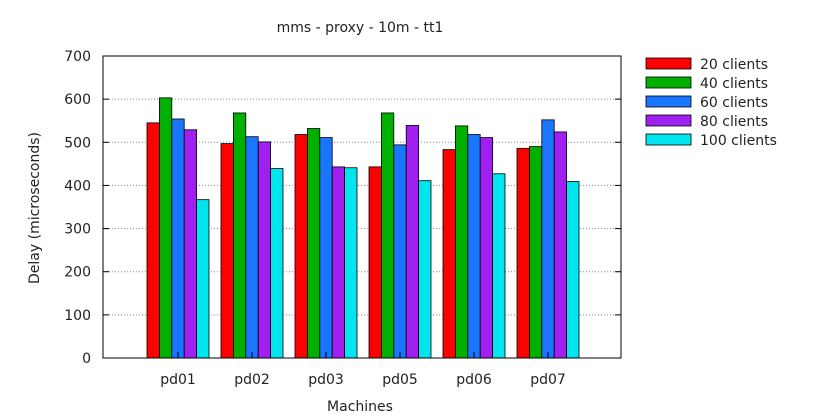 Image resolution: width=820 pixels, height=420 pixels. What do you see at coordinates (77, 316) in the screenshot?
I see `y-tick-label: 100` at bounding box center [77, 316].